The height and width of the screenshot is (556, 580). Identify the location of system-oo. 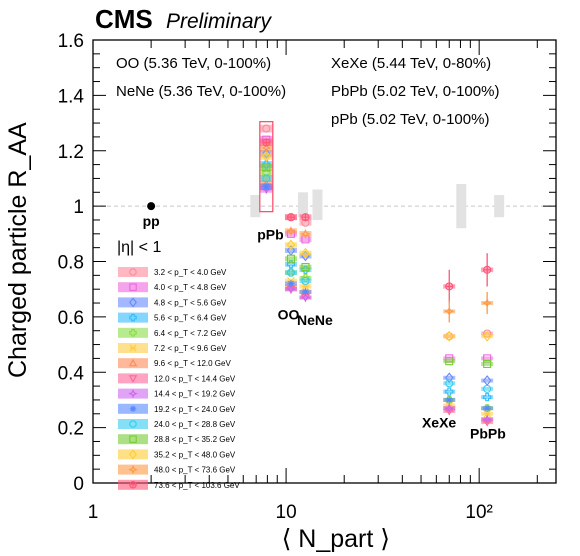
(290, 254).